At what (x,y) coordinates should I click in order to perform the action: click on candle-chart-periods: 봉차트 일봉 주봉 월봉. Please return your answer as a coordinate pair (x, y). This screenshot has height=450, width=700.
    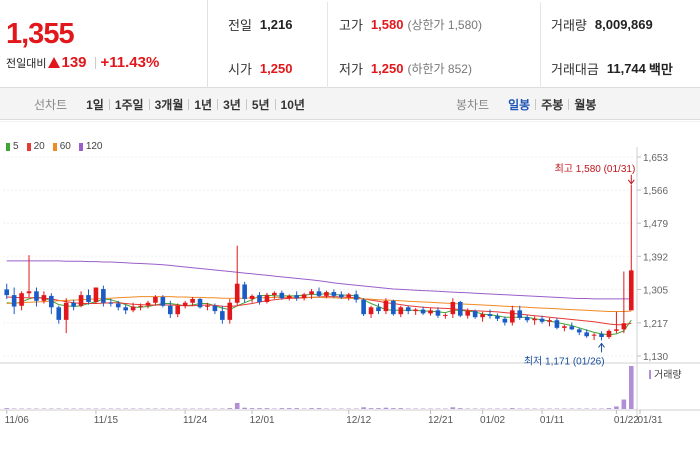
    Looking at the image, I should click on (528, 104).